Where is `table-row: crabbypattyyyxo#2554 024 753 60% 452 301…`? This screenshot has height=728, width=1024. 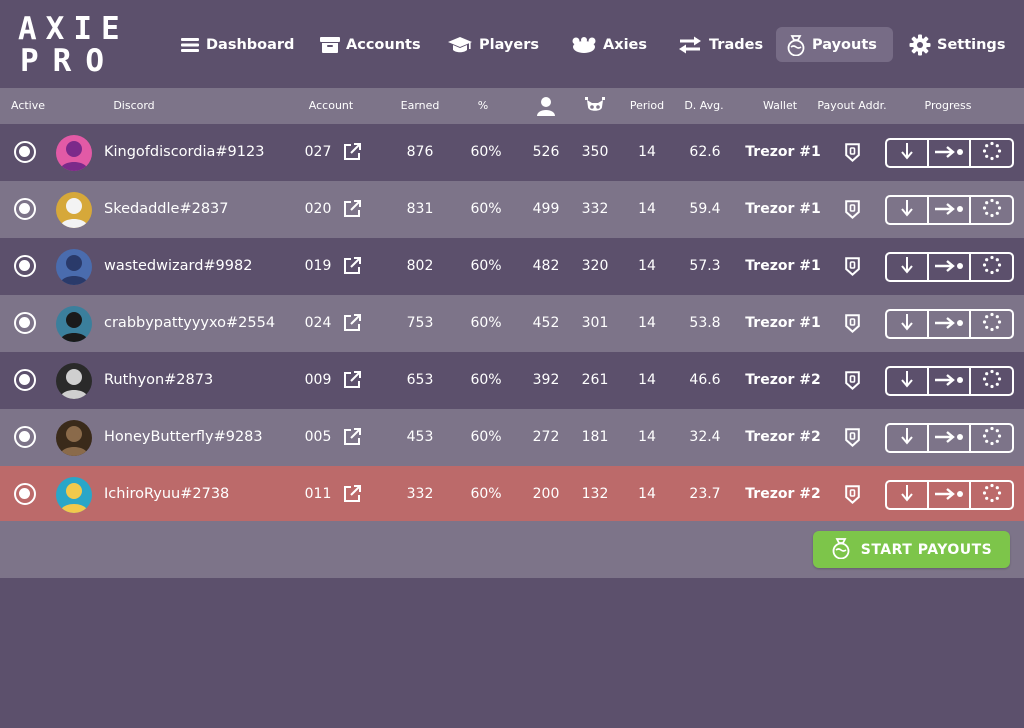 table-row: crabbypattyyyxo#2554 024 753 60% 452 301… is located at coordinates (512, 323).